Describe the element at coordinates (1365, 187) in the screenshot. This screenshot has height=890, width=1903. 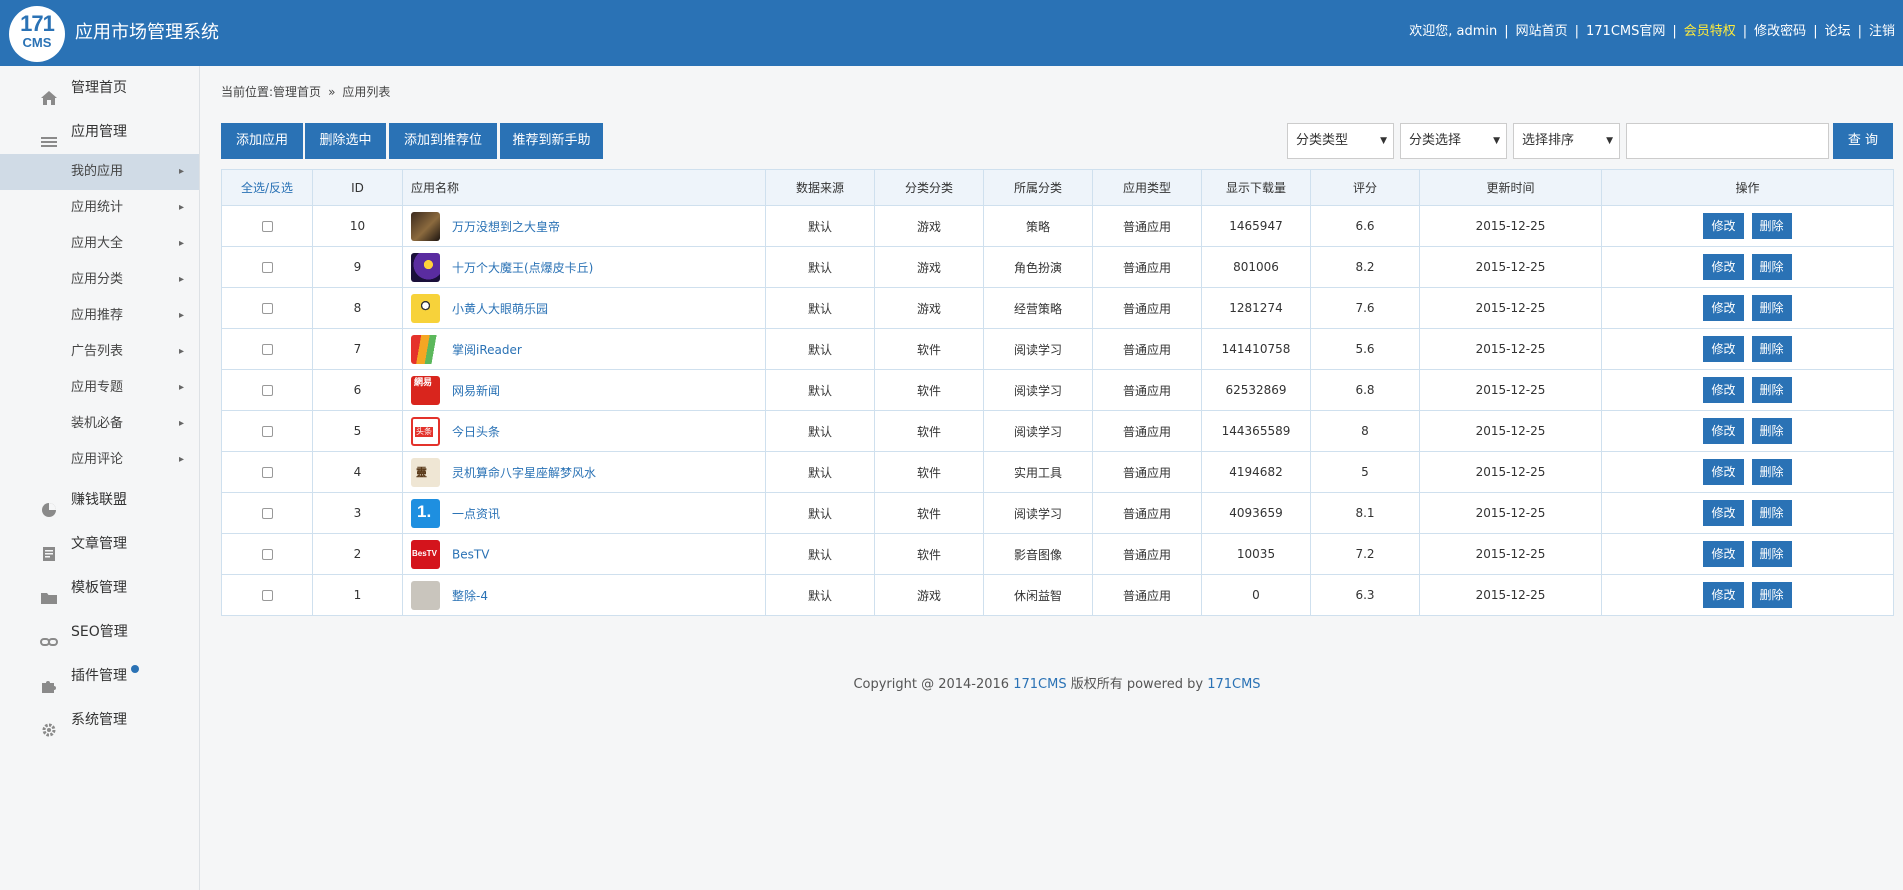
I see `header-rating: 评分` at that location.